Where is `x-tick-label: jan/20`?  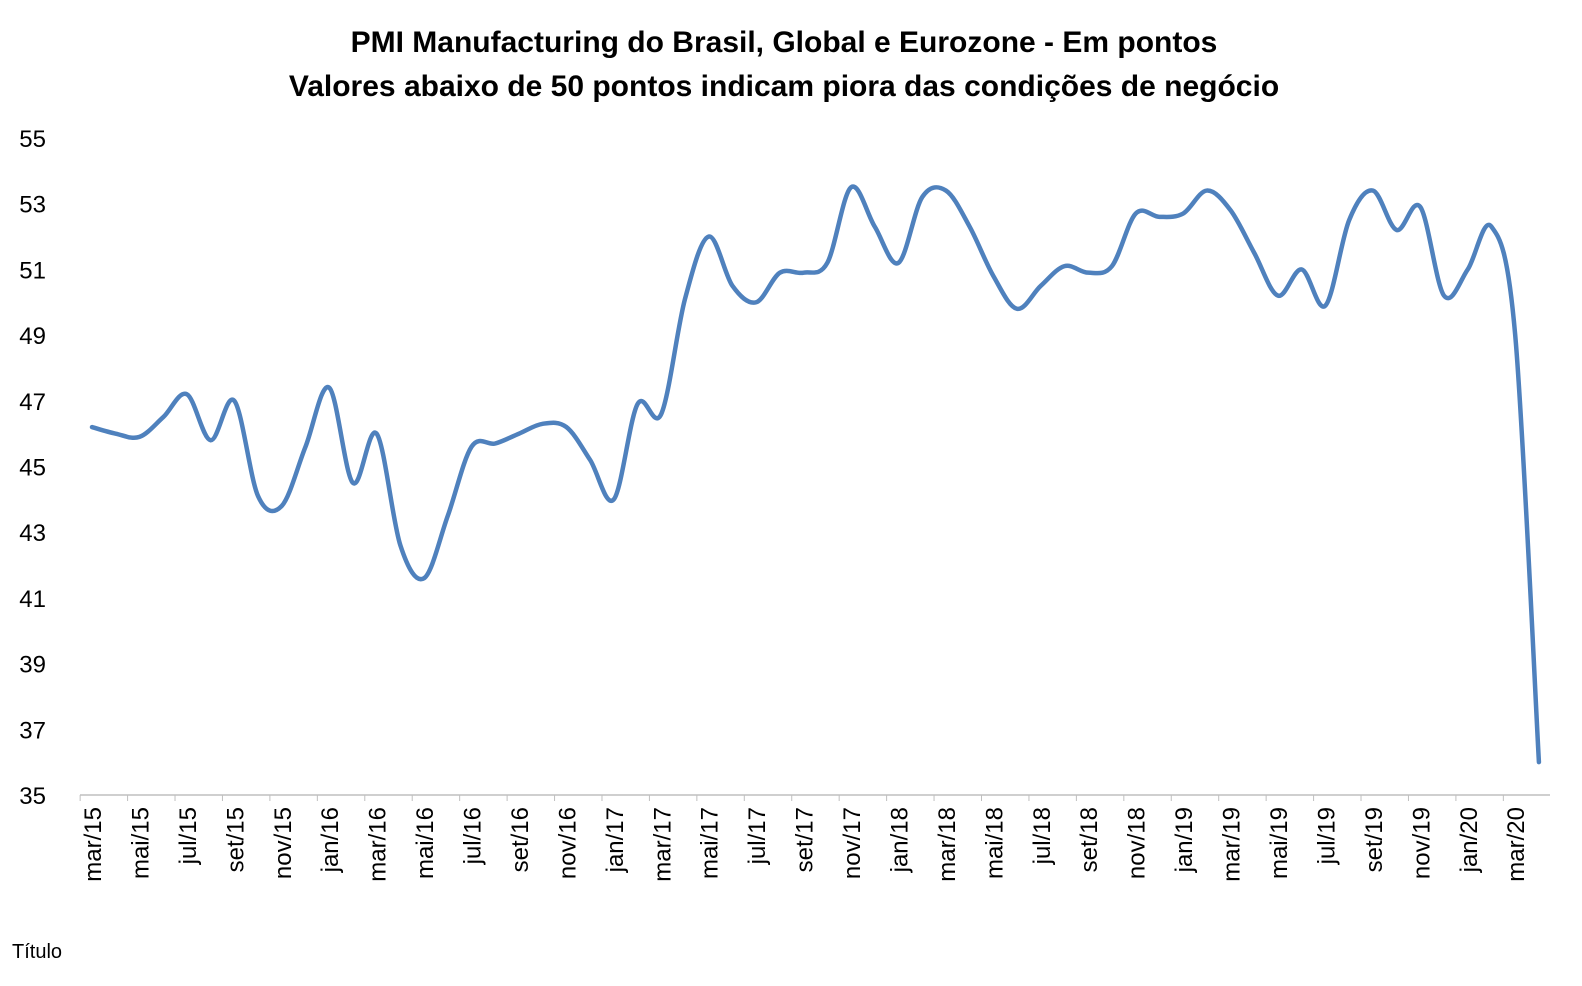
x-tick-label: jan/20 is located at coordinates (1469, 840).